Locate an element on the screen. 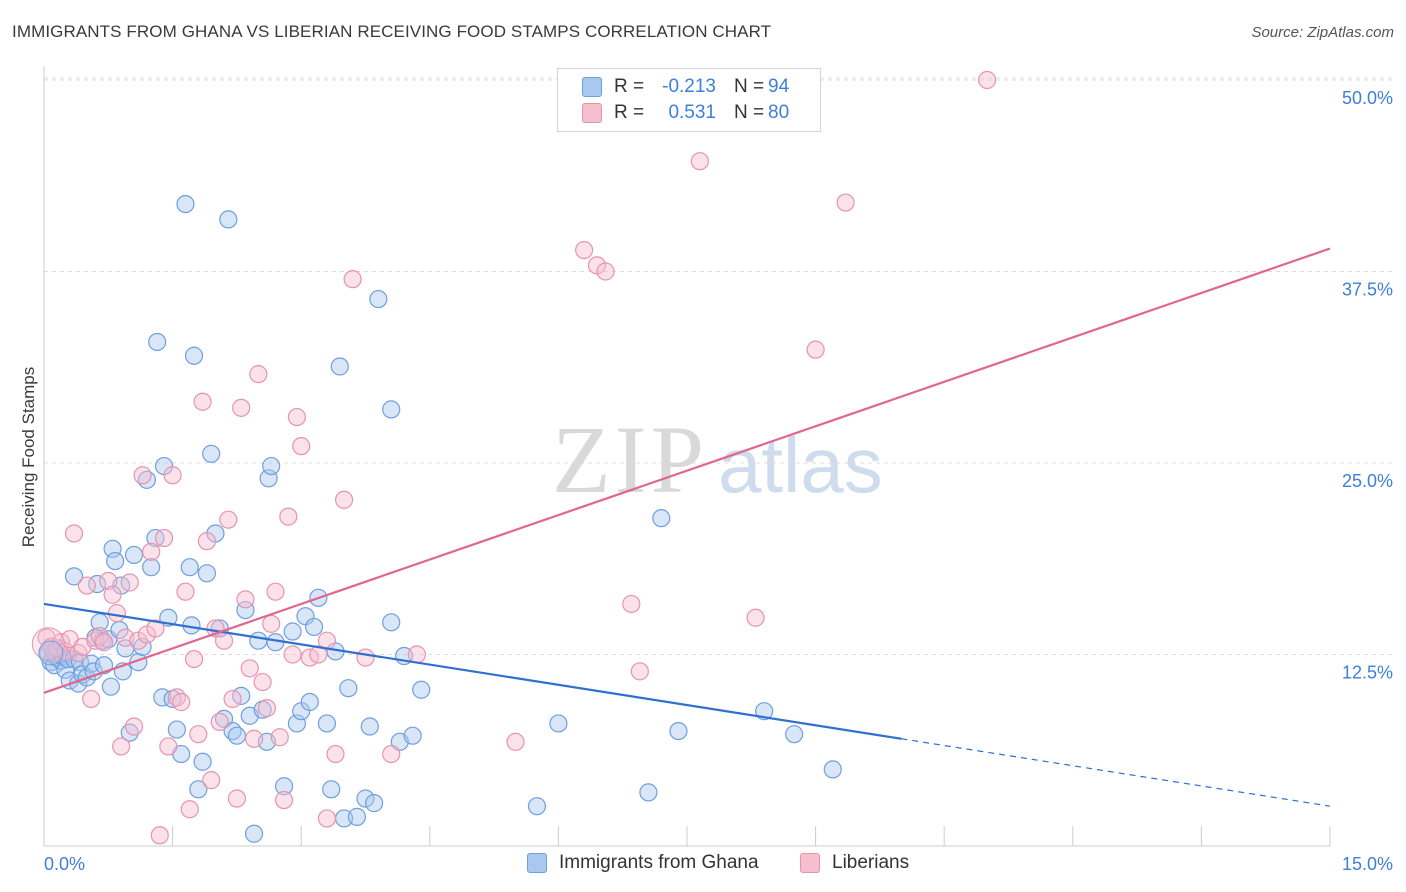 This screenshot has height=892, width=1406. legend-row-liberians: R = 0.531 N = 80 is located at coordinates (685, 113).